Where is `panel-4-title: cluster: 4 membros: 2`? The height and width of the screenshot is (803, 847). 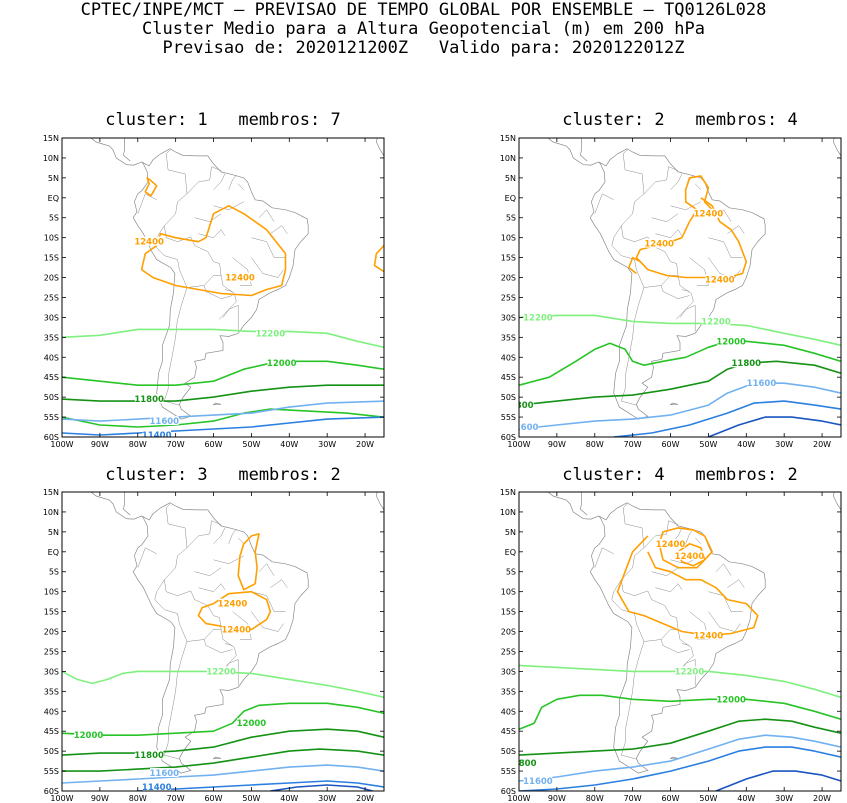
panel-4-title: cluster: 4 membros: 2 is located at coordinates (680, 475).